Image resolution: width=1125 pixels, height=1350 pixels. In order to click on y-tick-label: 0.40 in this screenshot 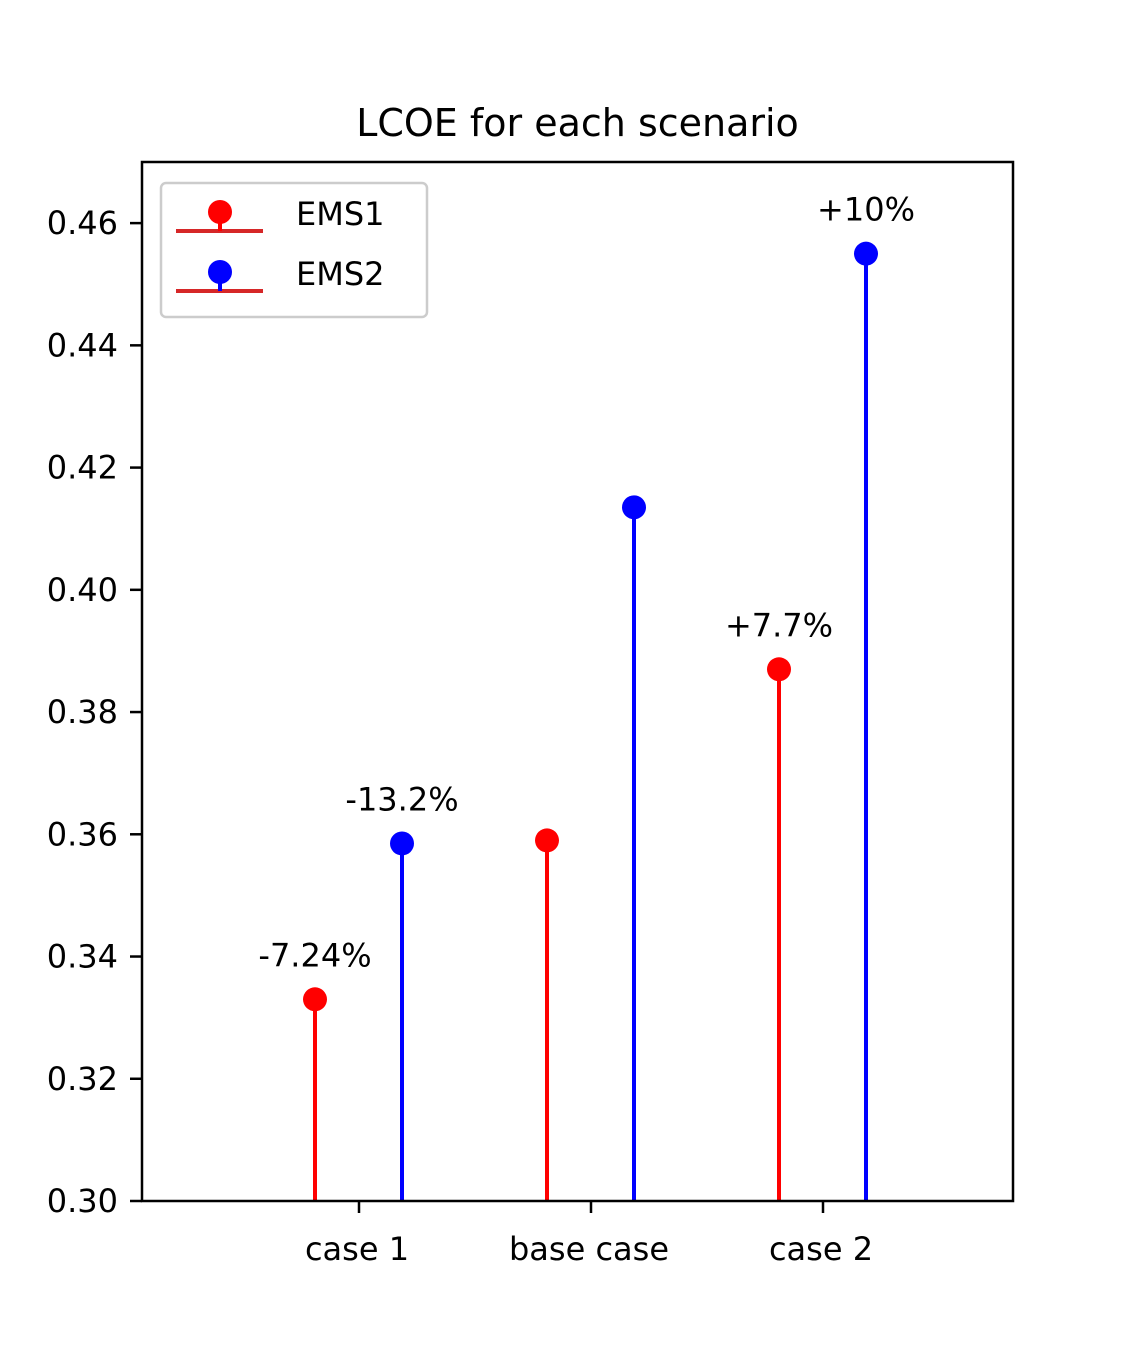, I will do `click(82, 590)`.